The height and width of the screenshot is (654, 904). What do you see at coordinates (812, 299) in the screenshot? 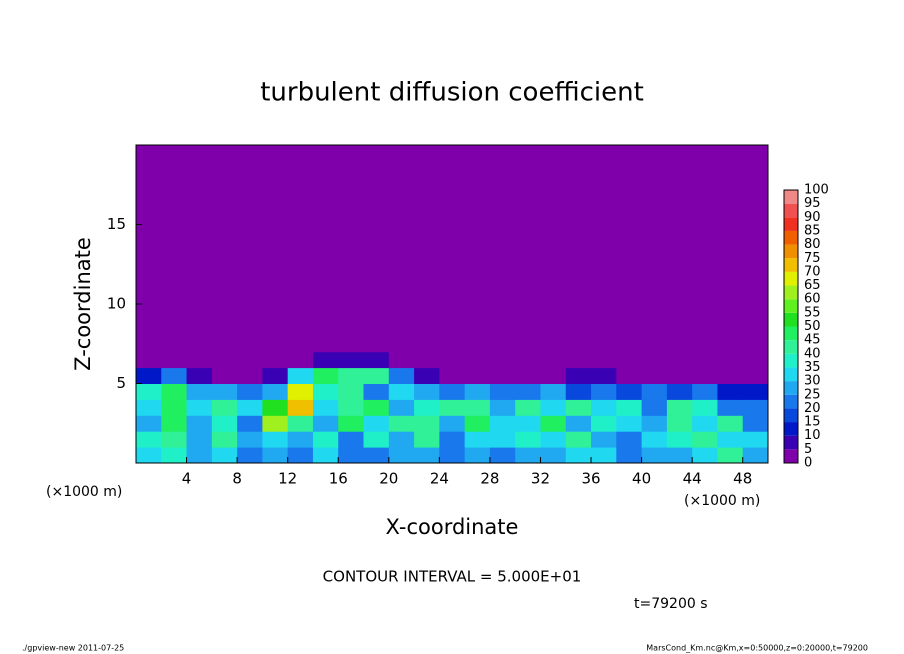
I see `colorbar-label: 60` at bounding box center [812, 299].